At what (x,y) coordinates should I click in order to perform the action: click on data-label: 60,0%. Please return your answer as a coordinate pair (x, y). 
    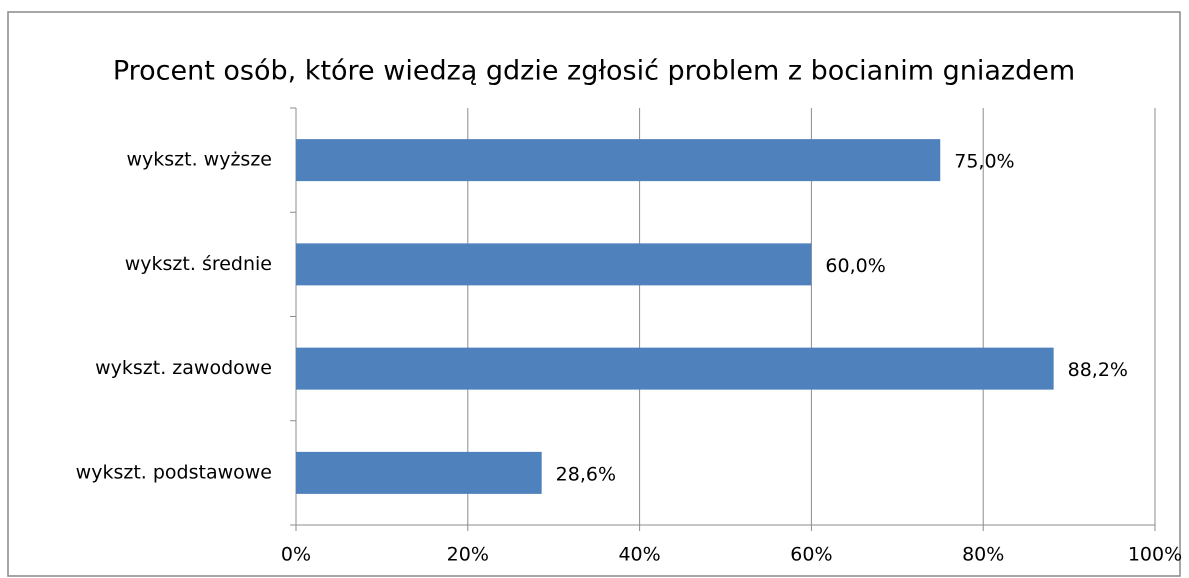
    Looking at the image, I should click on (855, 266).